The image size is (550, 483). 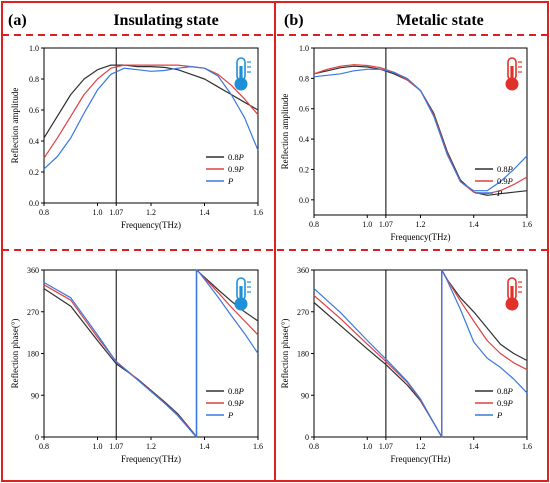 I want to click on panel-b-heading: Metalic state, so click(x=440, y=20).